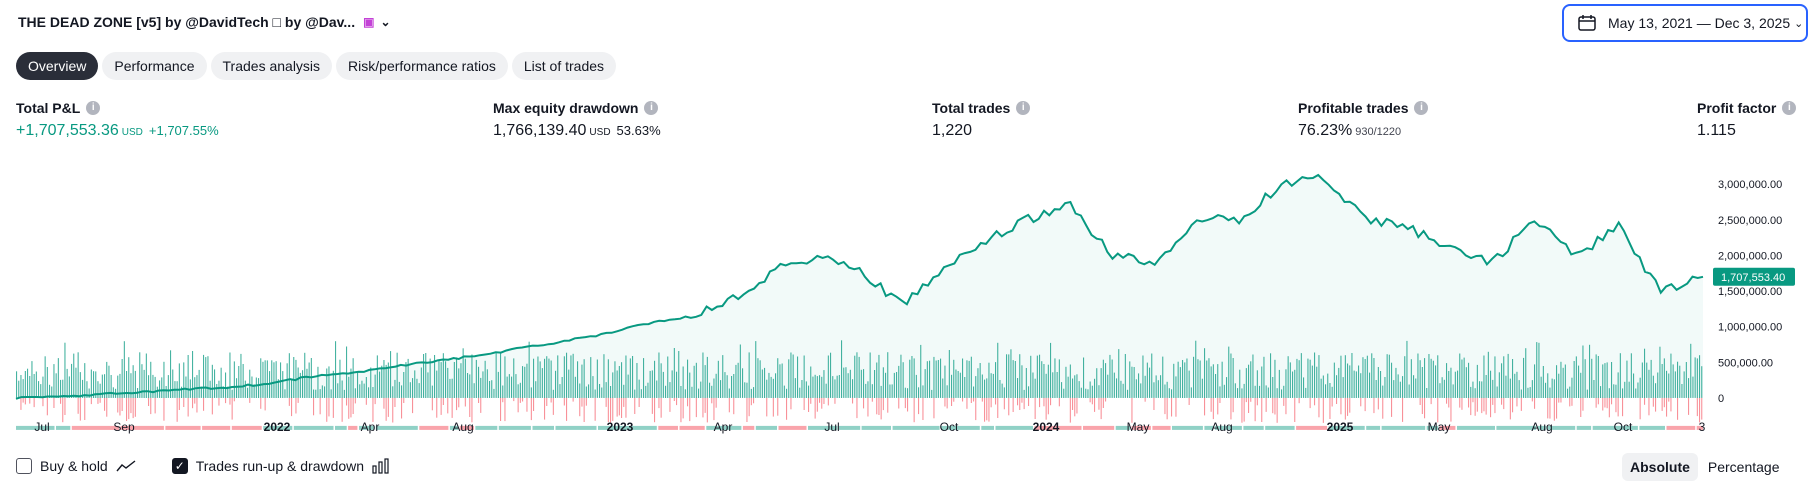  Describe the element at coordinates (981, 120) in the screenshot. I see `metric-total-trades: Total trades i 1,220` at that location.